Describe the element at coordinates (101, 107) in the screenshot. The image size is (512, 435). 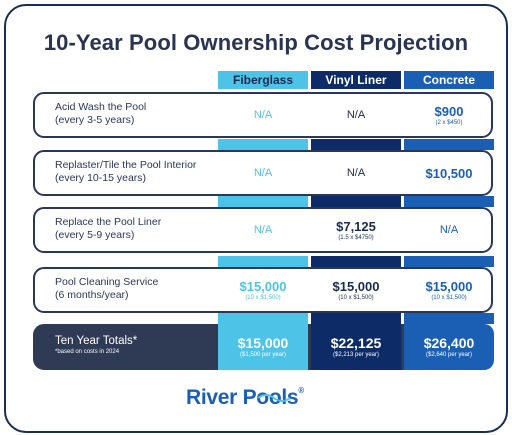
I see `row-label-title: Acid Wash the Pool` at that location.